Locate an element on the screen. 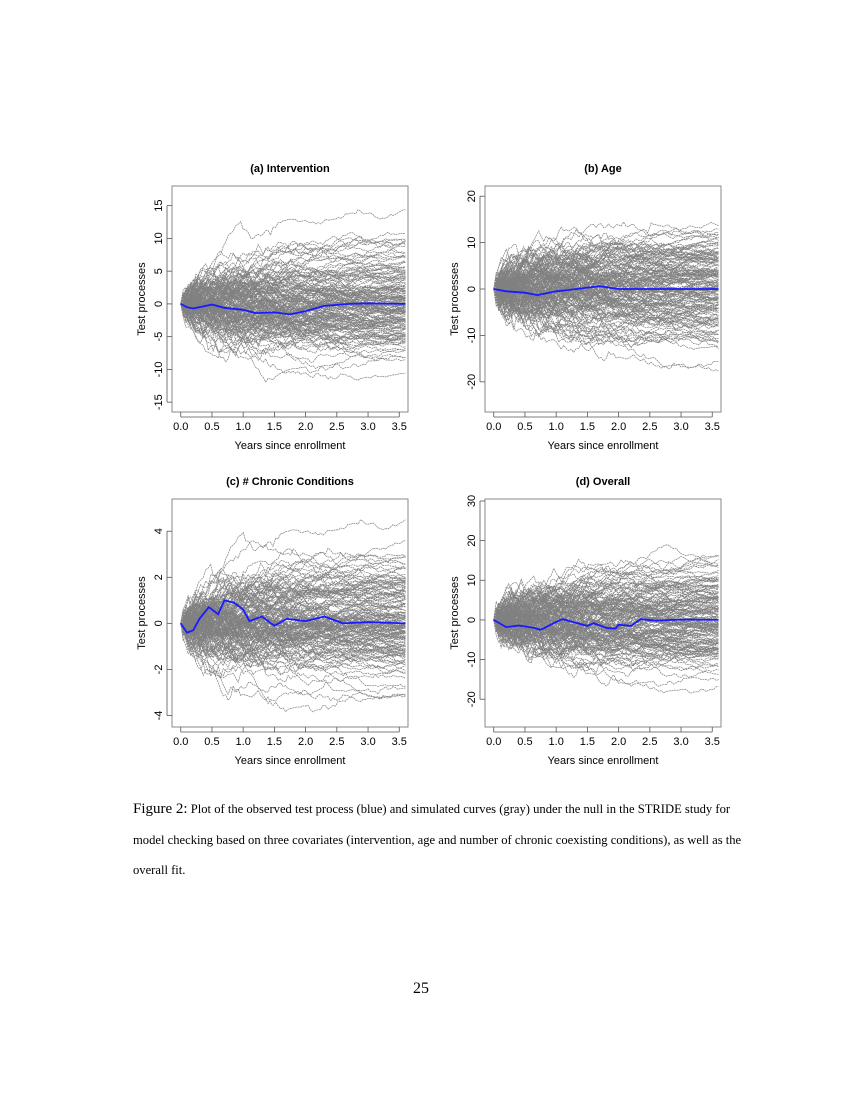  y-tick-label: -10 is located at coordinates (159, 369).